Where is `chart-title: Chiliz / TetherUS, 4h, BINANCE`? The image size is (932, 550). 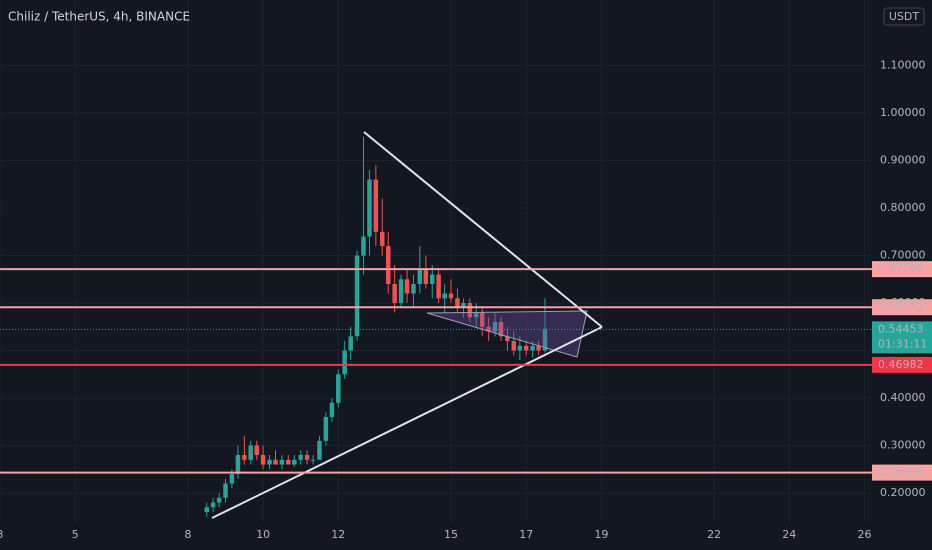 chart-title: Chiliz / TetherUS, 4h, BINANCE is located at coordinates (99, 17).